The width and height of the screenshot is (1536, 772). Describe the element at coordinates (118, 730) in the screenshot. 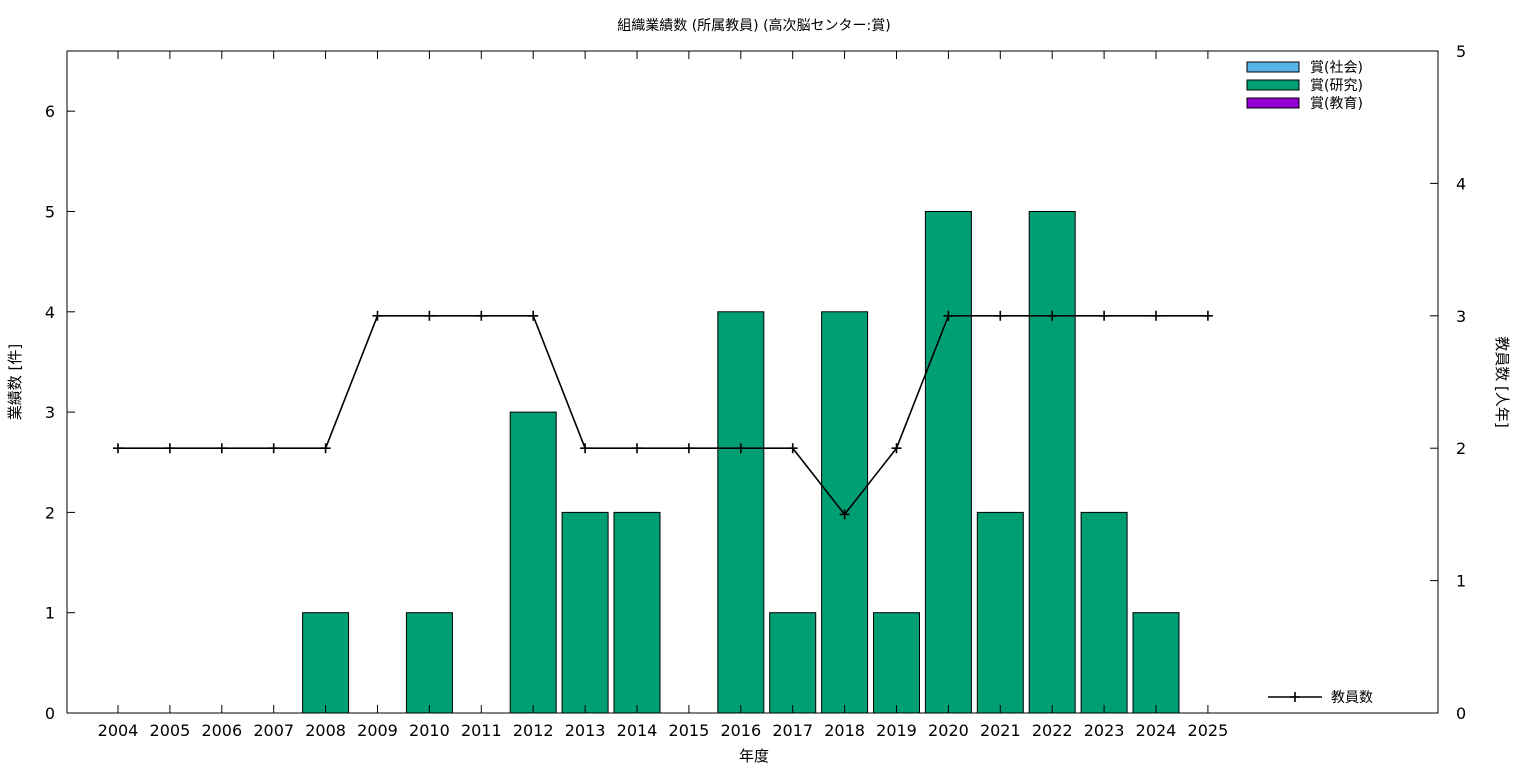

I see `x-tick-label-2004: 2004` at that location.